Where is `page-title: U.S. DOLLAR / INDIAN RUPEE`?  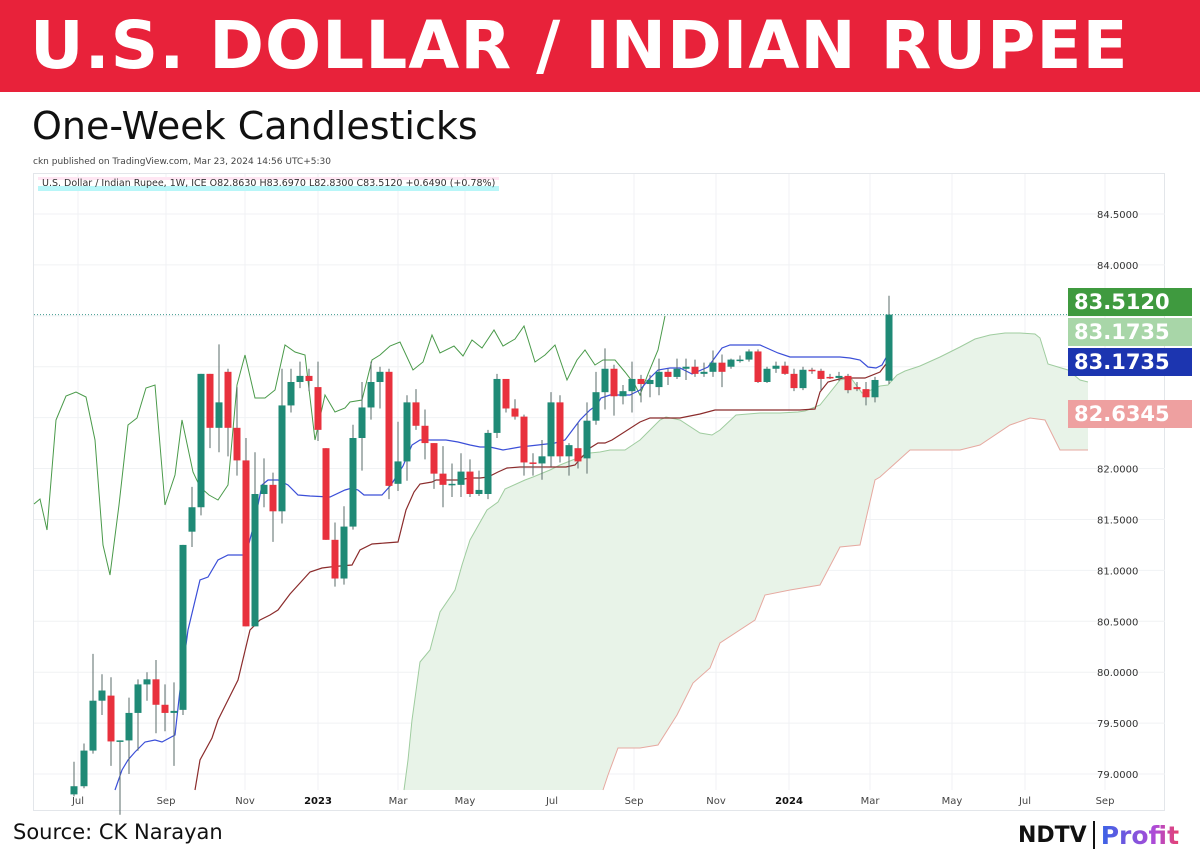
page-title: U.S. DOLLAR / INDIAN RUPEE is located at coordinates (579, 45).